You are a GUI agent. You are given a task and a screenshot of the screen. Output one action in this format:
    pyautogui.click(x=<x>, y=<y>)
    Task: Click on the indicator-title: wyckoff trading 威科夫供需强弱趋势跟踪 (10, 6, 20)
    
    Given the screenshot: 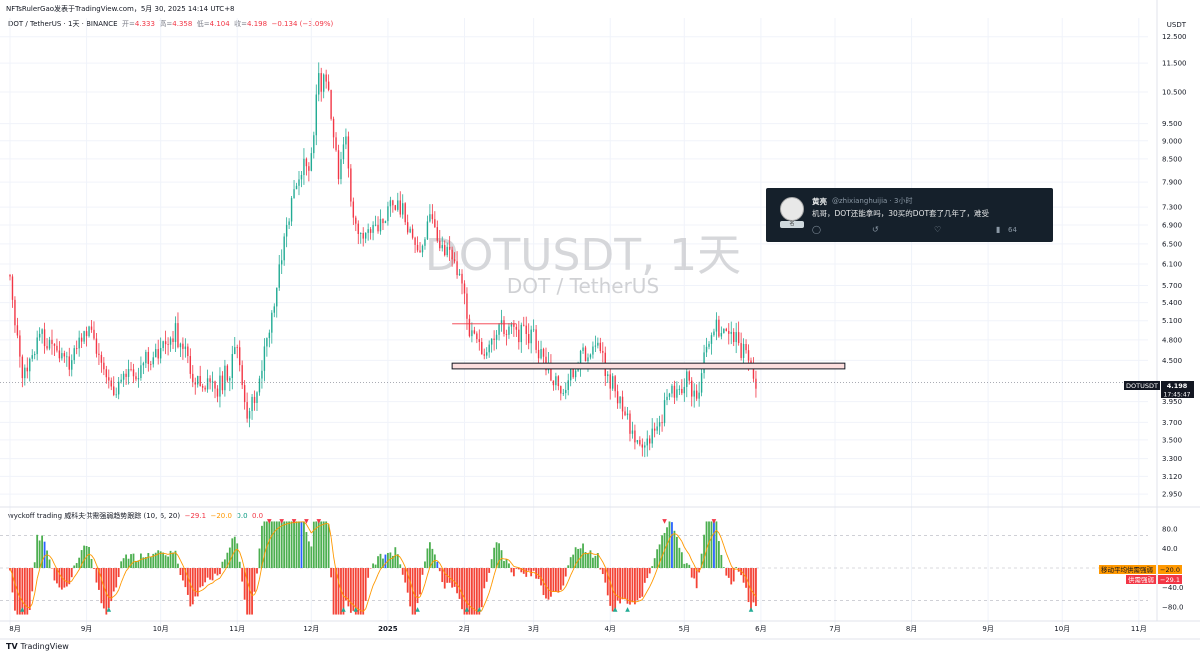 What is the action you would take?
    pyautogui.click(x=94, y=516)
    